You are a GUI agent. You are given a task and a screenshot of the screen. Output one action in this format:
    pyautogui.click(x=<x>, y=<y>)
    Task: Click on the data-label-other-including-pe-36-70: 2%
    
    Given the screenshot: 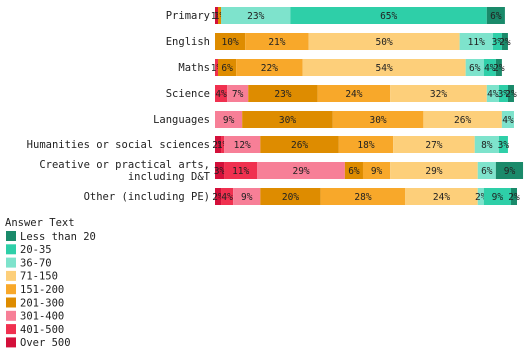 What is the action you would take?
    pyautogui.click(x=481, y=197)
    